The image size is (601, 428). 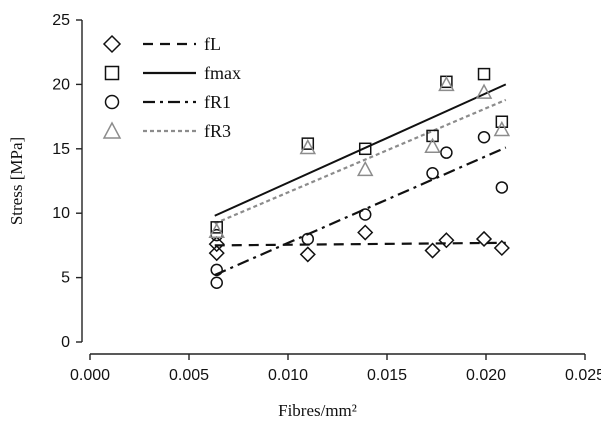 I want to click on legend: fL fmax fR1 fR3, so click(x=171, y=87).